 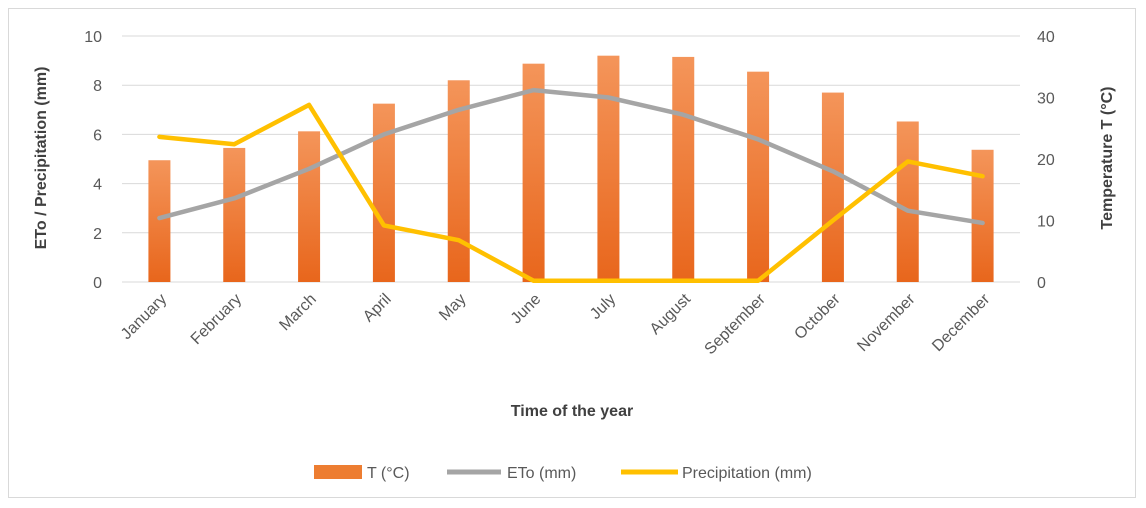 I want to click on category-label: January, so click(x=144, y=317).